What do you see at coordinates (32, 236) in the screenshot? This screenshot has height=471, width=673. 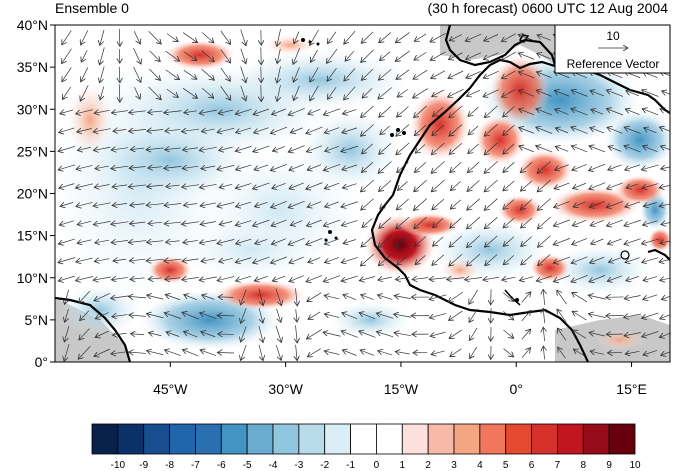 I see `lat-tick-label: 15°N` at bounding box center [32, 236].